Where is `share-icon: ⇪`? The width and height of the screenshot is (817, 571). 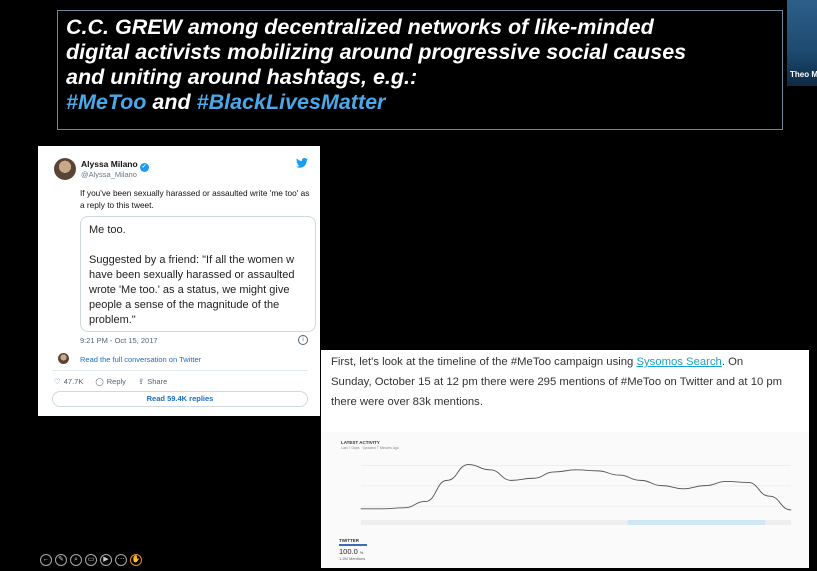 share-icon: ⇪ is located at coordinates (141, 381).